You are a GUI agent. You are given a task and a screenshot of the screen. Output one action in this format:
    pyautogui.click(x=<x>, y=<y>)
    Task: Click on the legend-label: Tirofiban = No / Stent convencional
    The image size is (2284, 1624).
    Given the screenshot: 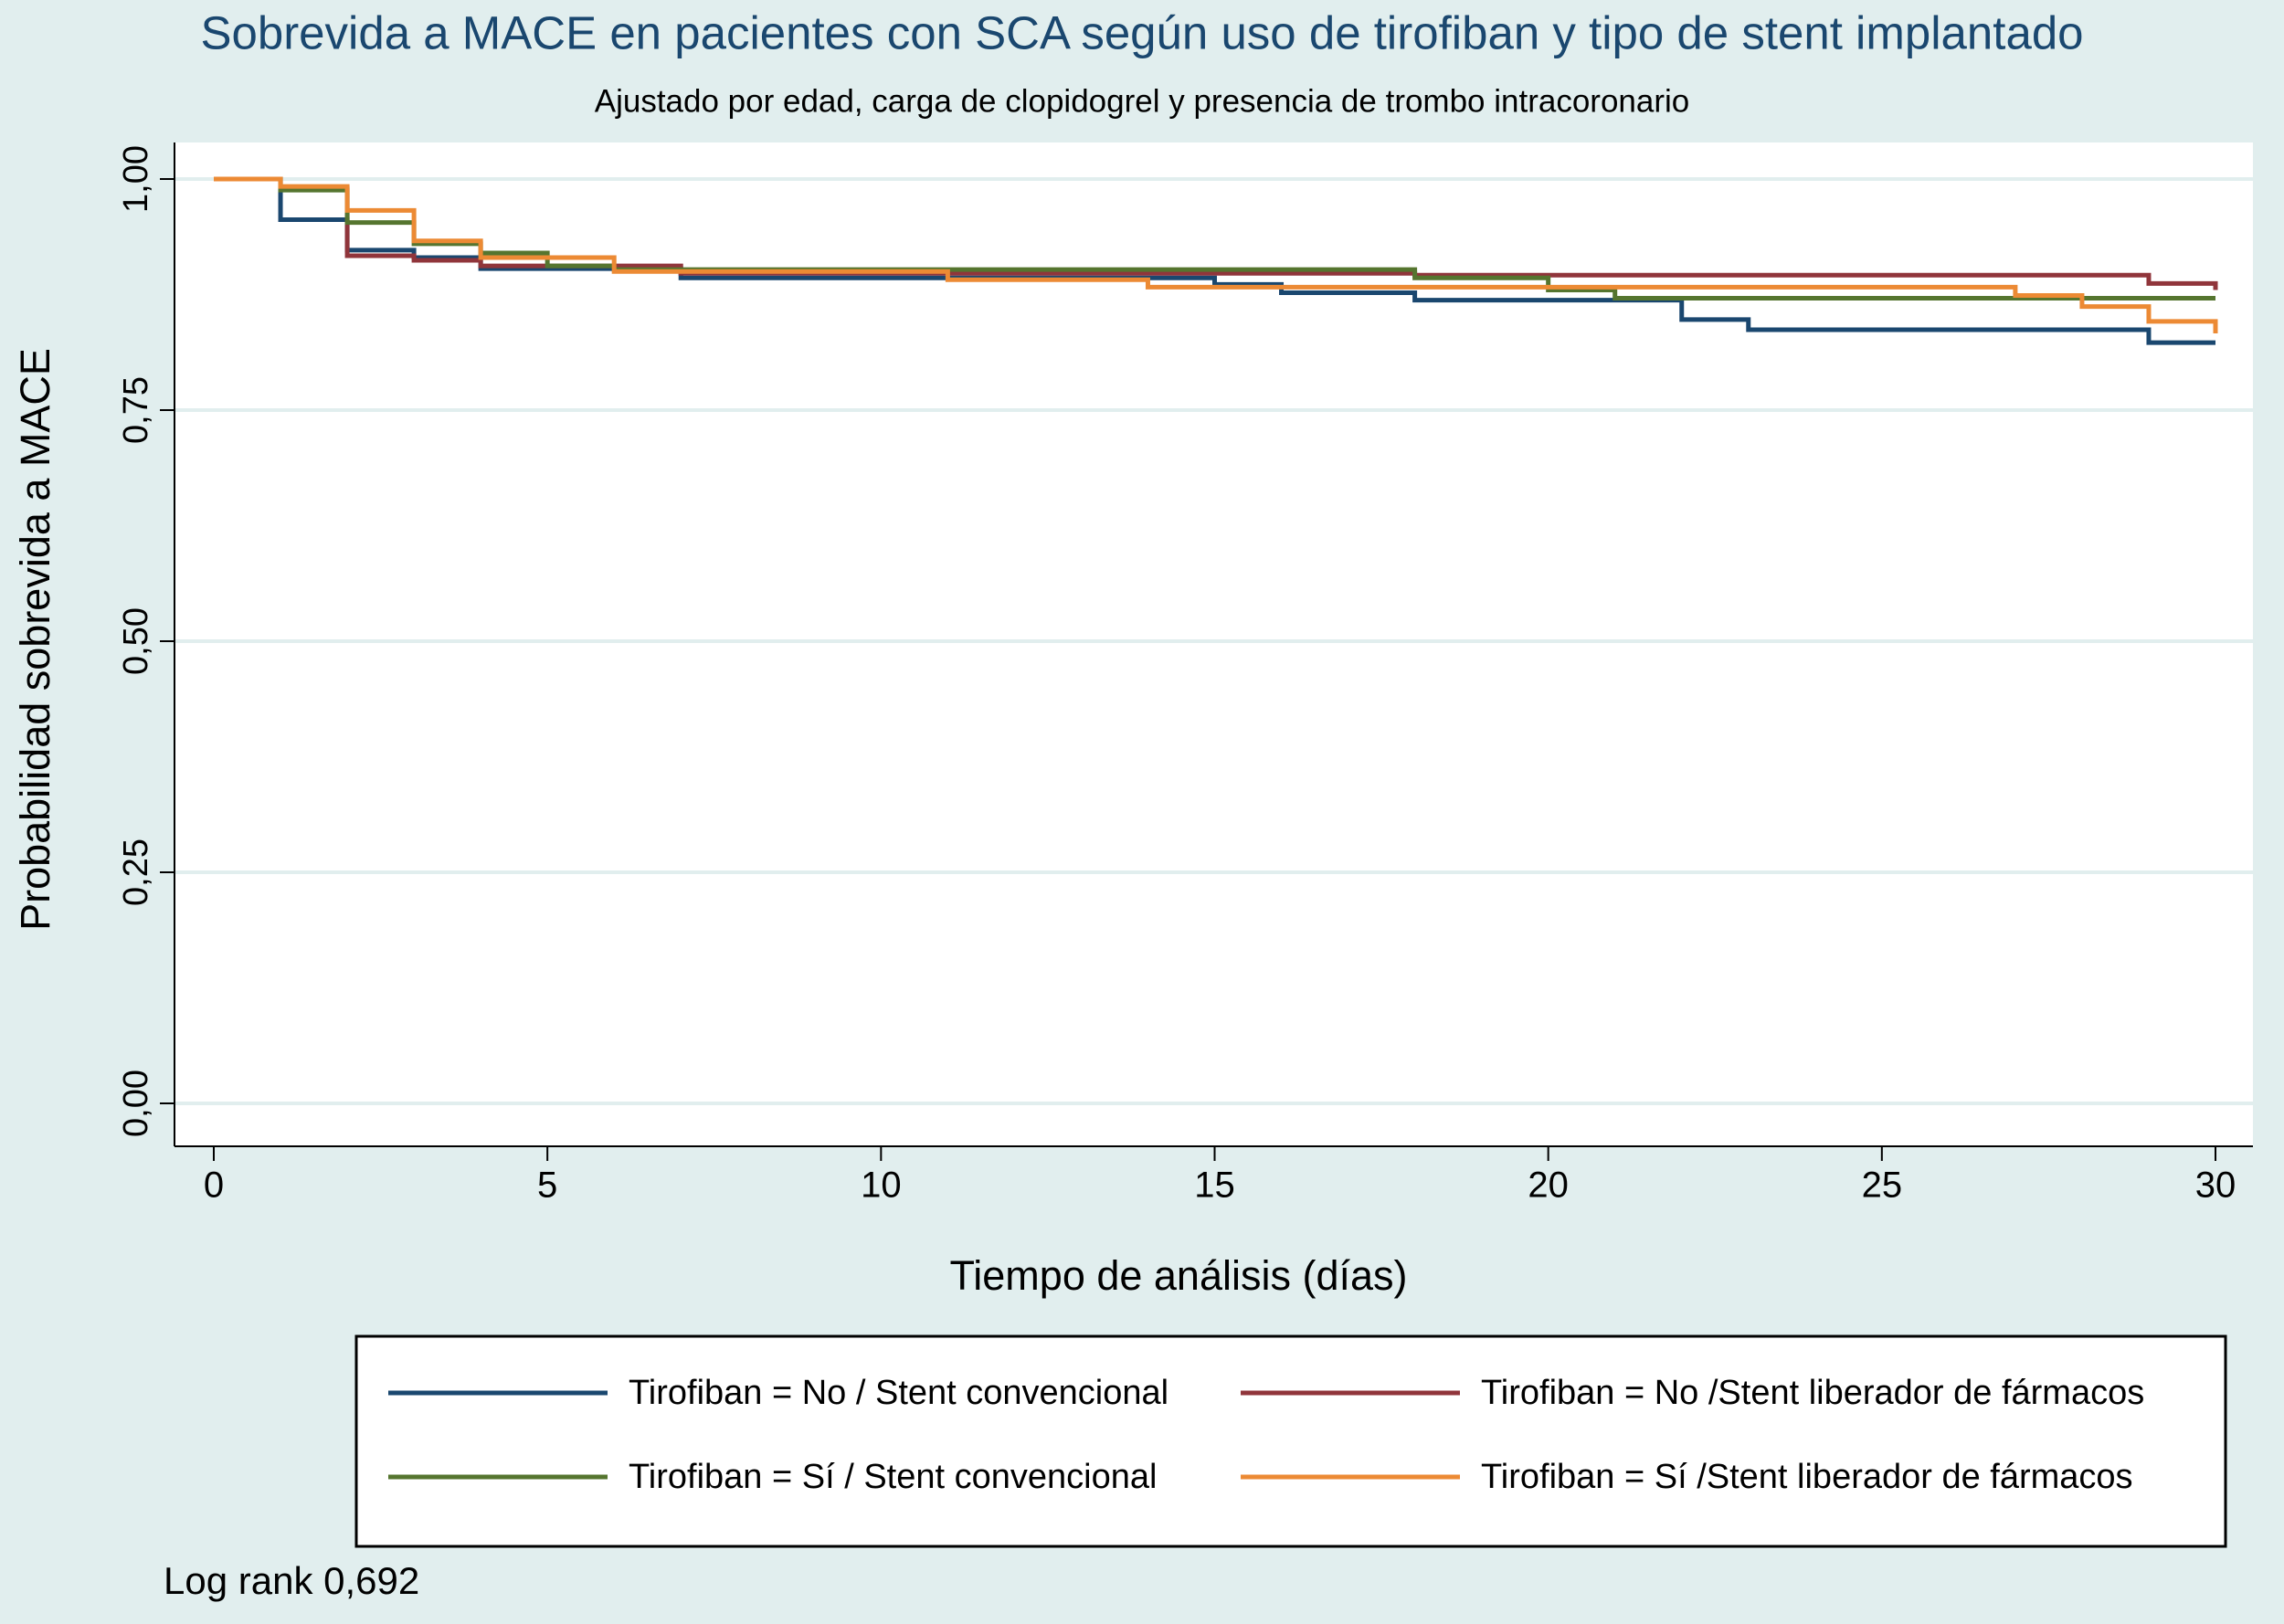 What is the action you would take?
    pyautogui.click(x=898, y=1393)
    